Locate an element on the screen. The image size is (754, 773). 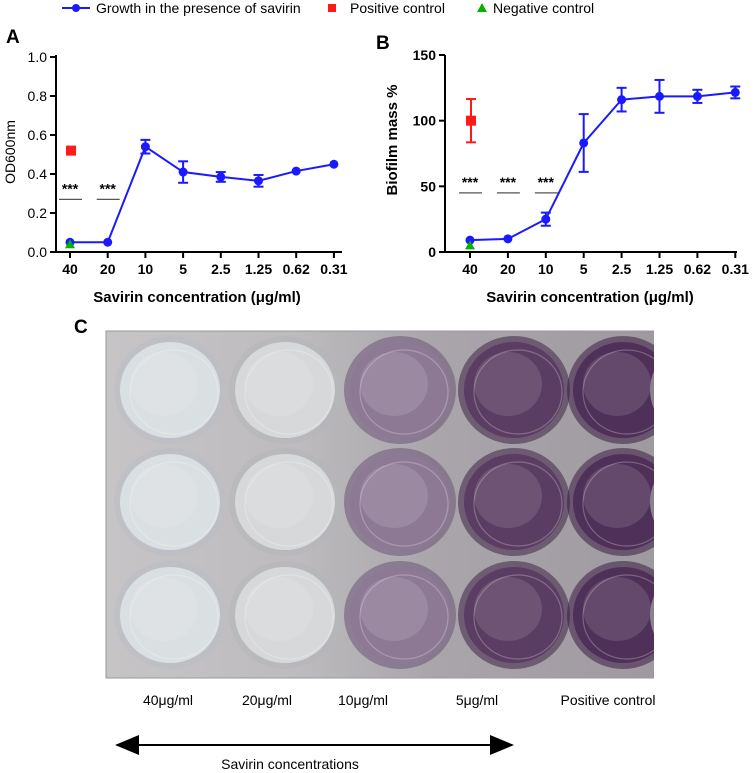
legend-item-growth: Growth in the presence of savirin is located at coordinates (181, 8).